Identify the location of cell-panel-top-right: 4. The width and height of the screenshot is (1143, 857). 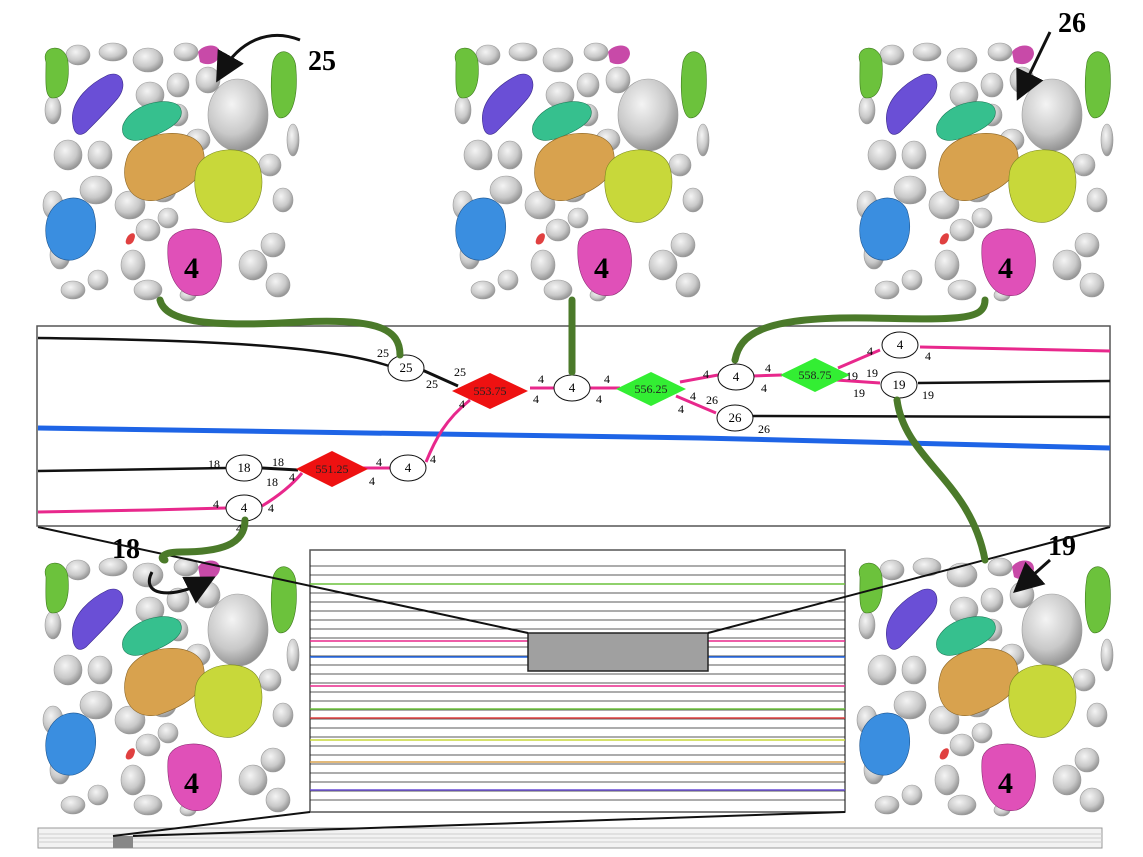
(982, 170).